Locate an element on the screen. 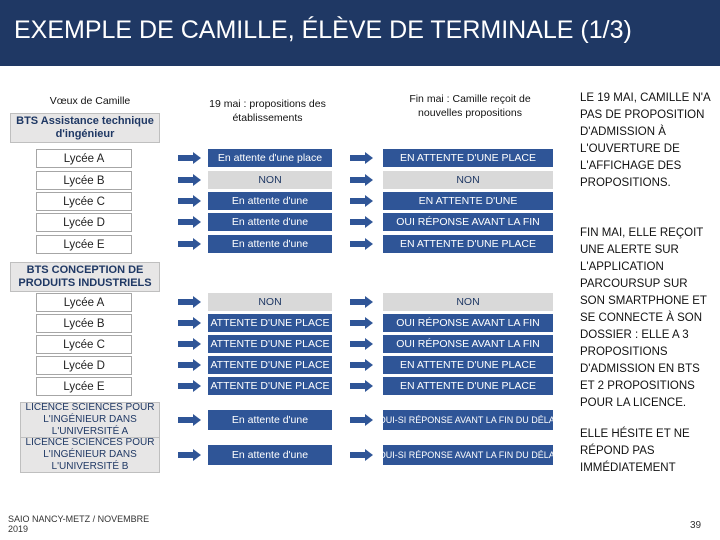 This screenshot has height=540, width=720. column-header: 19 mai : propositions des établissements is located at coordinates (267, 111).